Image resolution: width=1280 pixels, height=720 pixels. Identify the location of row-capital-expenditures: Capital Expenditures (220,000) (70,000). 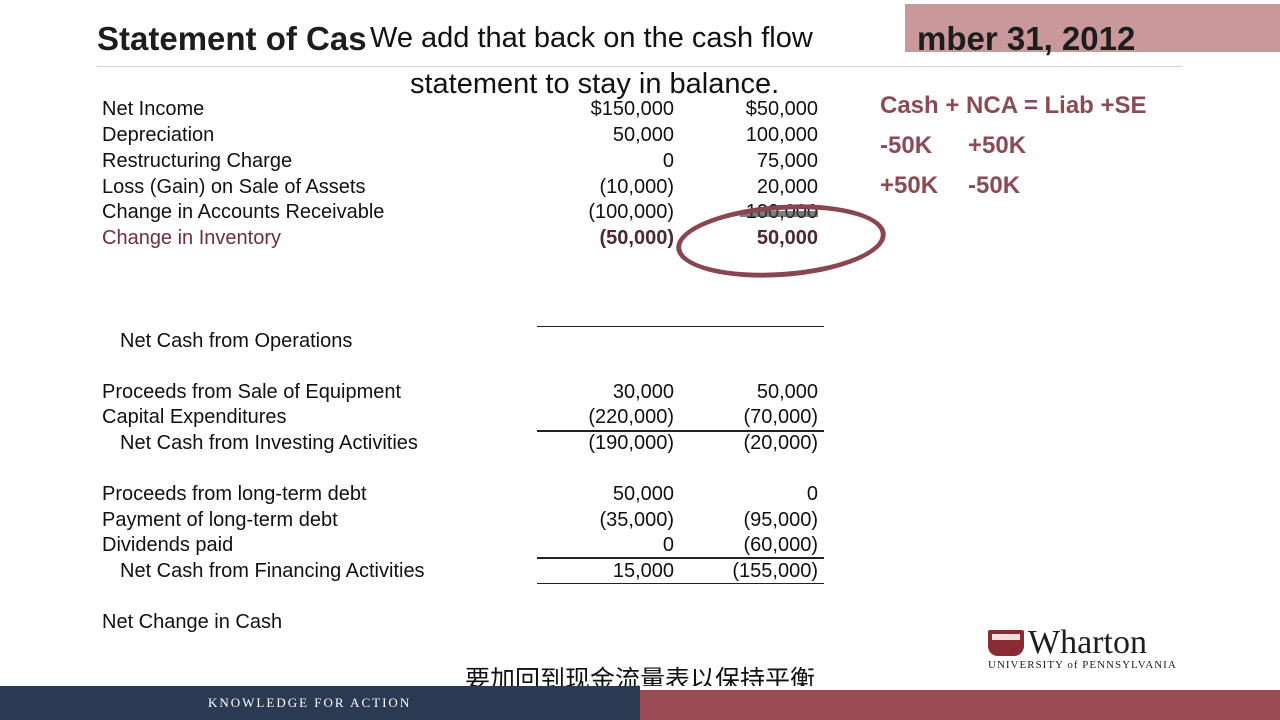
(415, 419).